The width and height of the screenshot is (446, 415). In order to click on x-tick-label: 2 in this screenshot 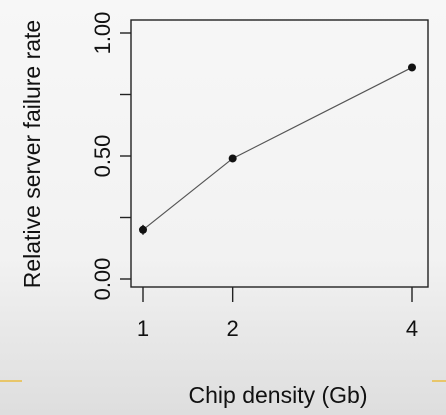, I will do `click(233, 328)`.